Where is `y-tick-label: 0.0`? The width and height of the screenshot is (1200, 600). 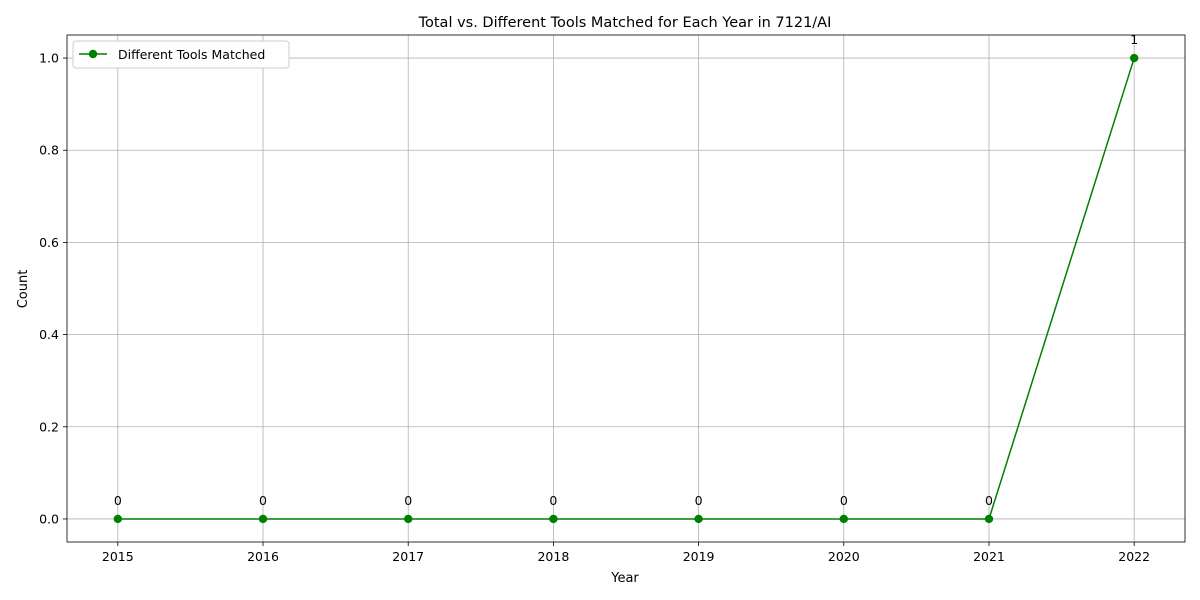
y-tick-label: 0.0 is located at coordinates (49, 518).